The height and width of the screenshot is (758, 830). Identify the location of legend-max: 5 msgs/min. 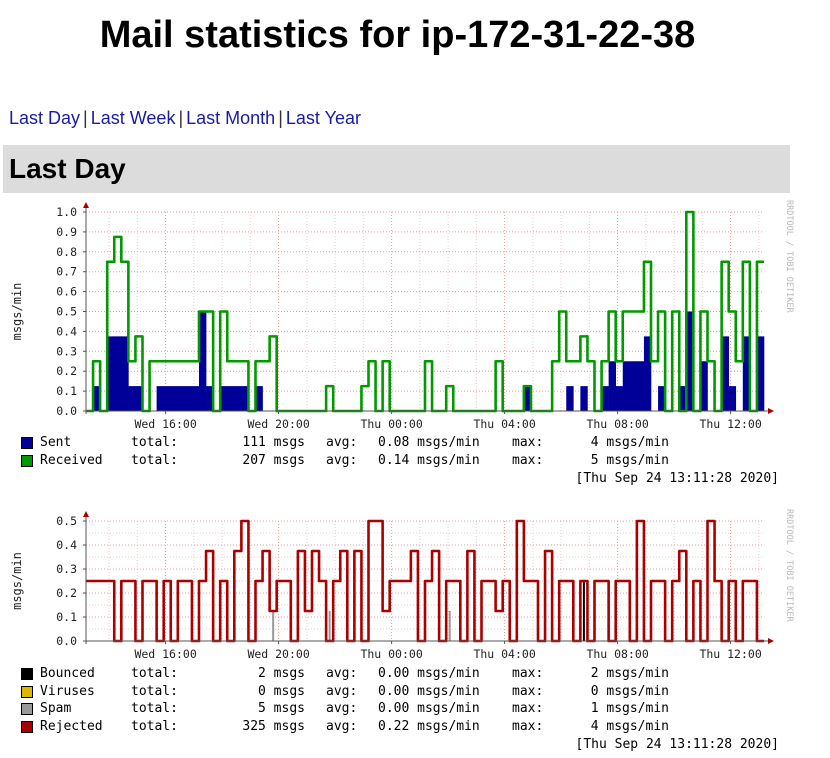
(629, 460).